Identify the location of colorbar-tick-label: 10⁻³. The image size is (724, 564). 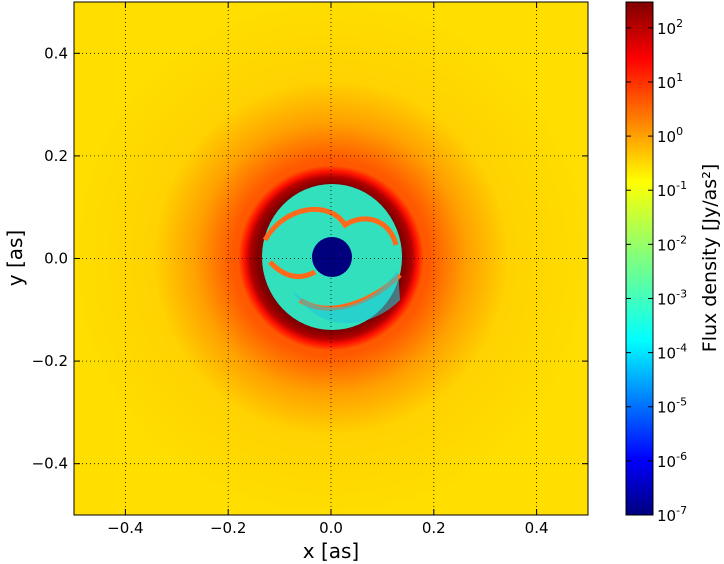
(672, 297).